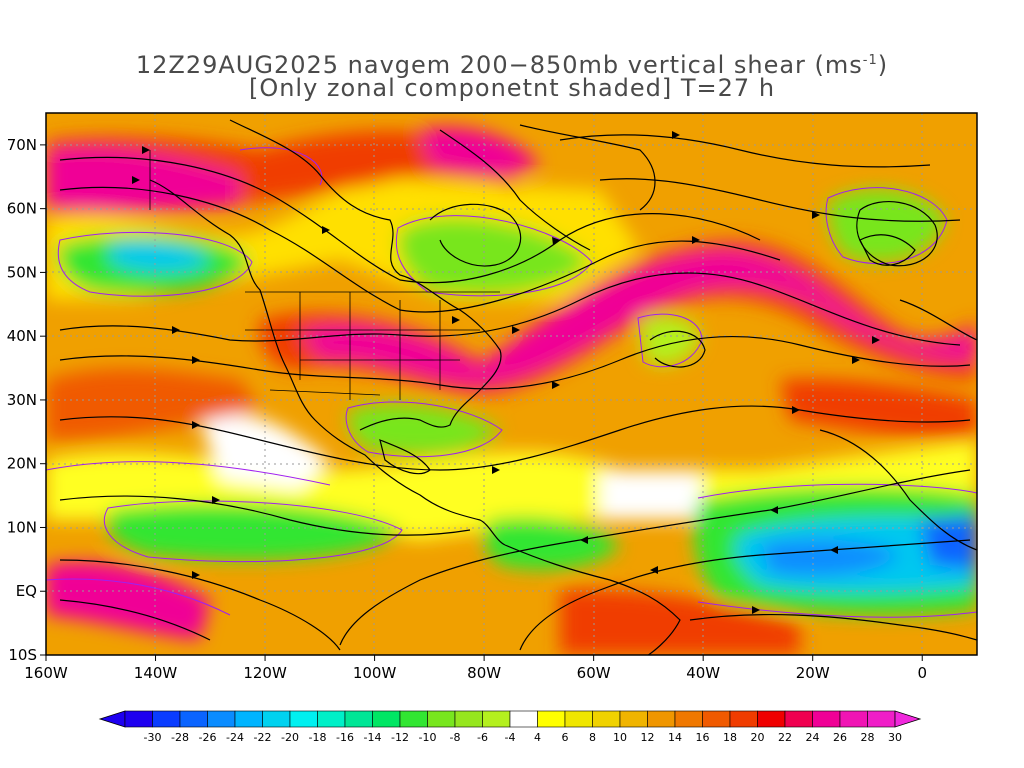 Image resolution: width=1024 pixels, height=768 pixels. Describe the element at coordinates (813, 737) in the screenshot. I see `colorbar-label: 24` at that location.